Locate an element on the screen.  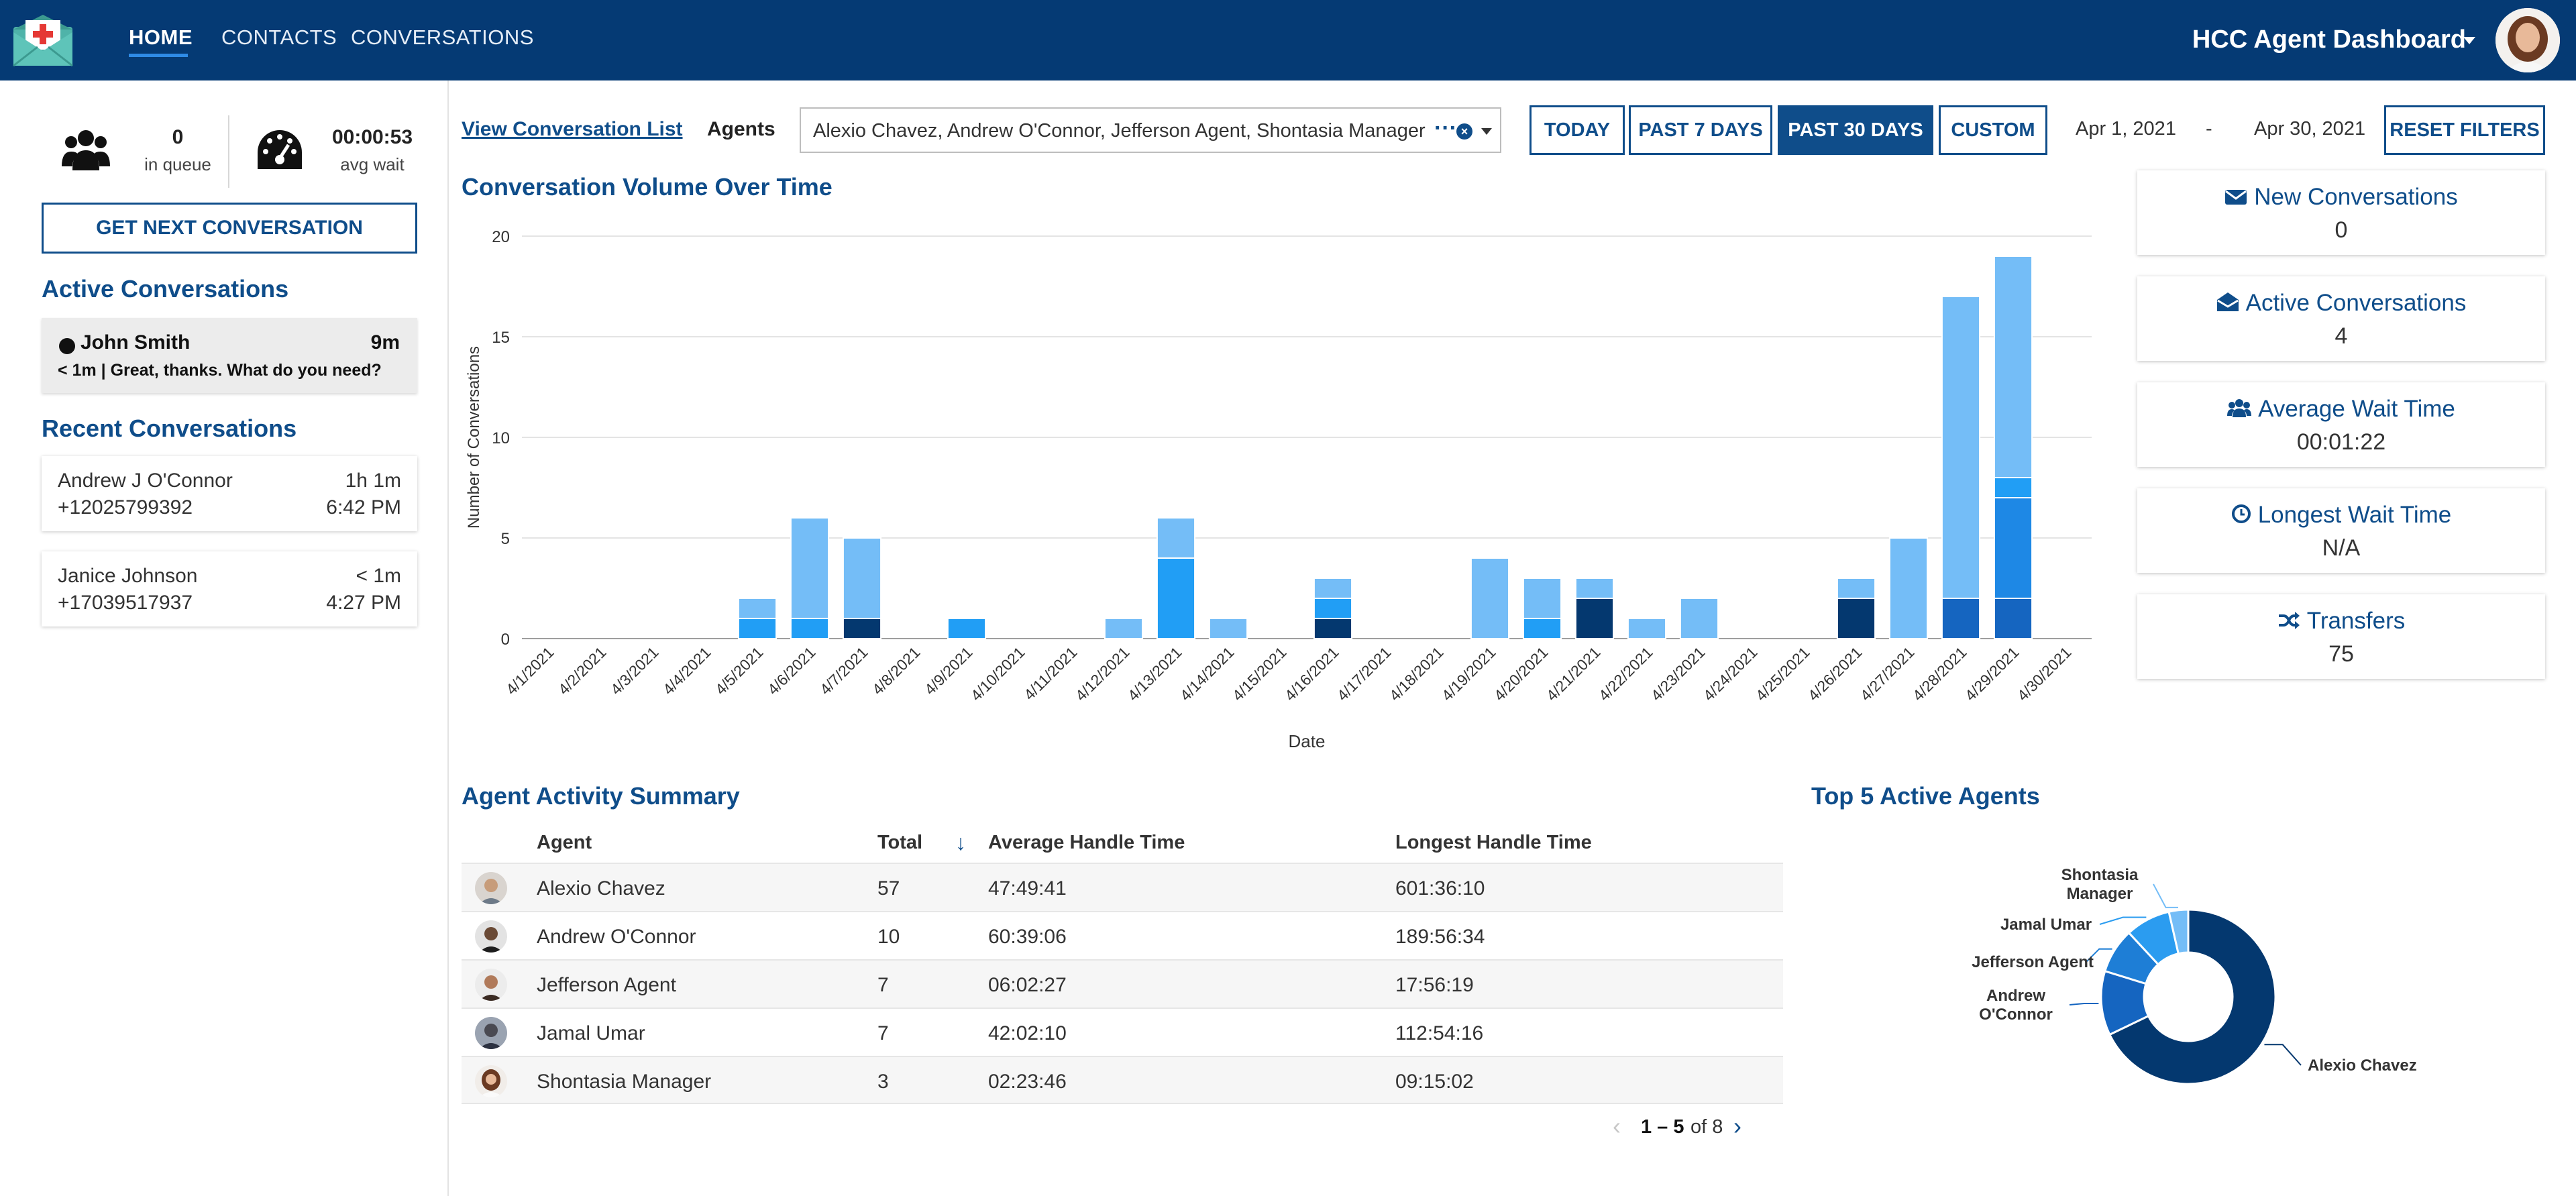
range-custom-button: CUSTOM is located at coordinates (1993, 130).